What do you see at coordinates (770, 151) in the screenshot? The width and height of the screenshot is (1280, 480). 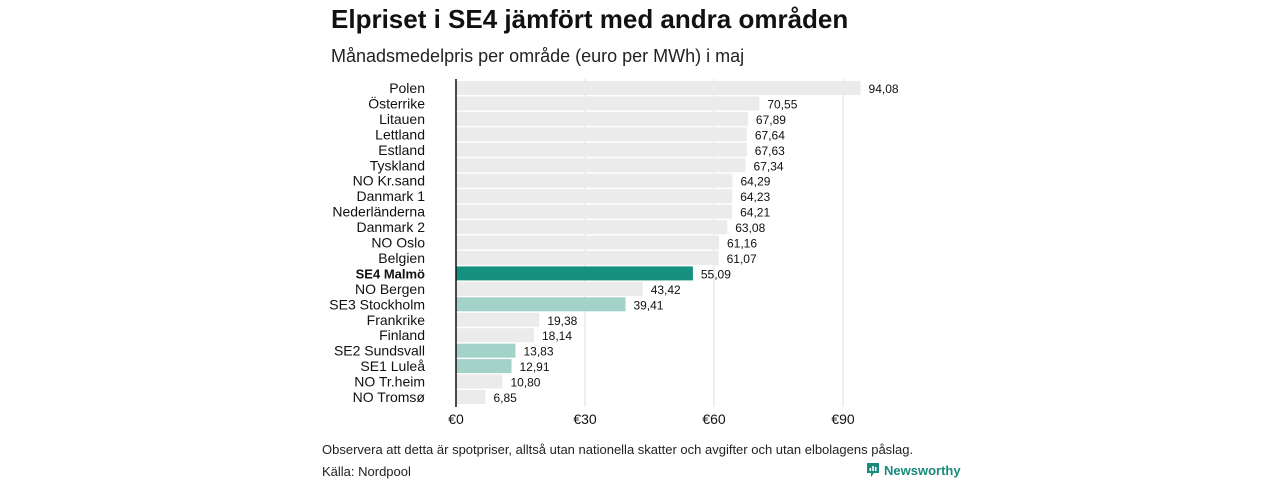 I see `value-label: 67,63` at bounding box center [770, 151].